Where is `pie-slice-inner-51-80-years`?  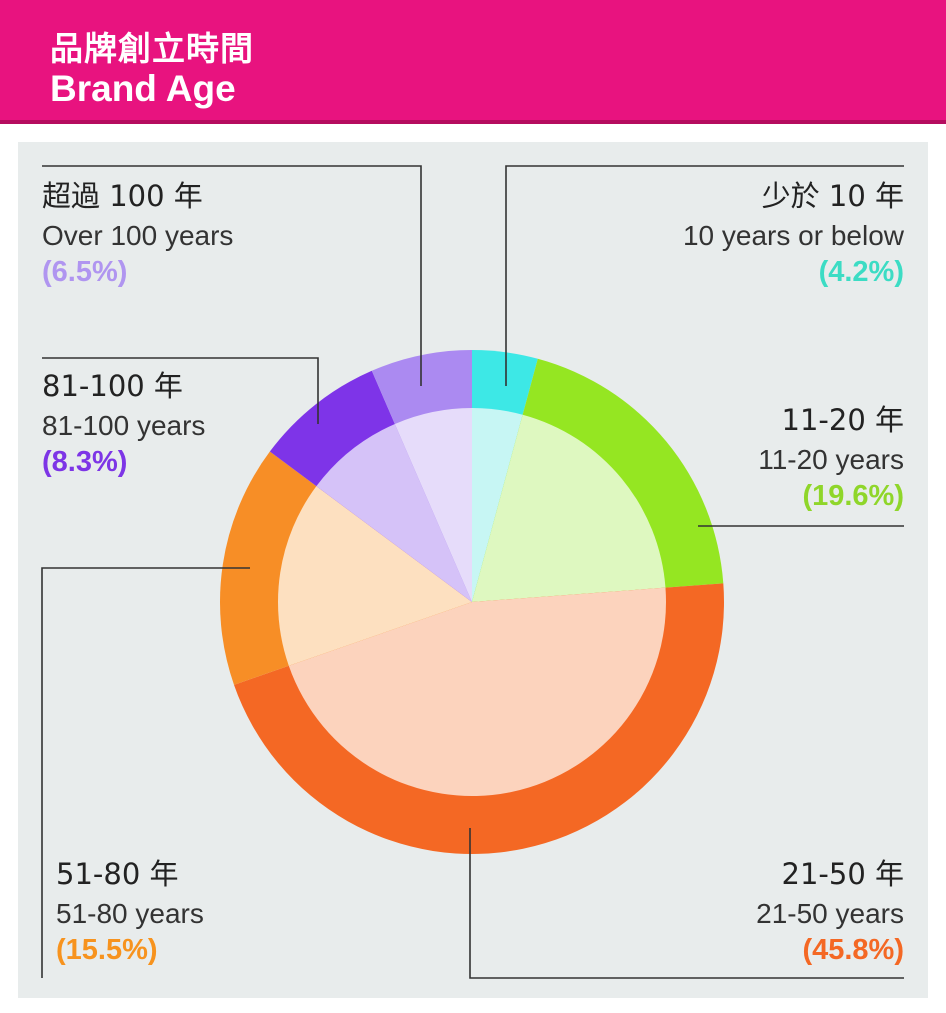 pie-slice-inner-51-80-years is located at coordinates (374, 576).